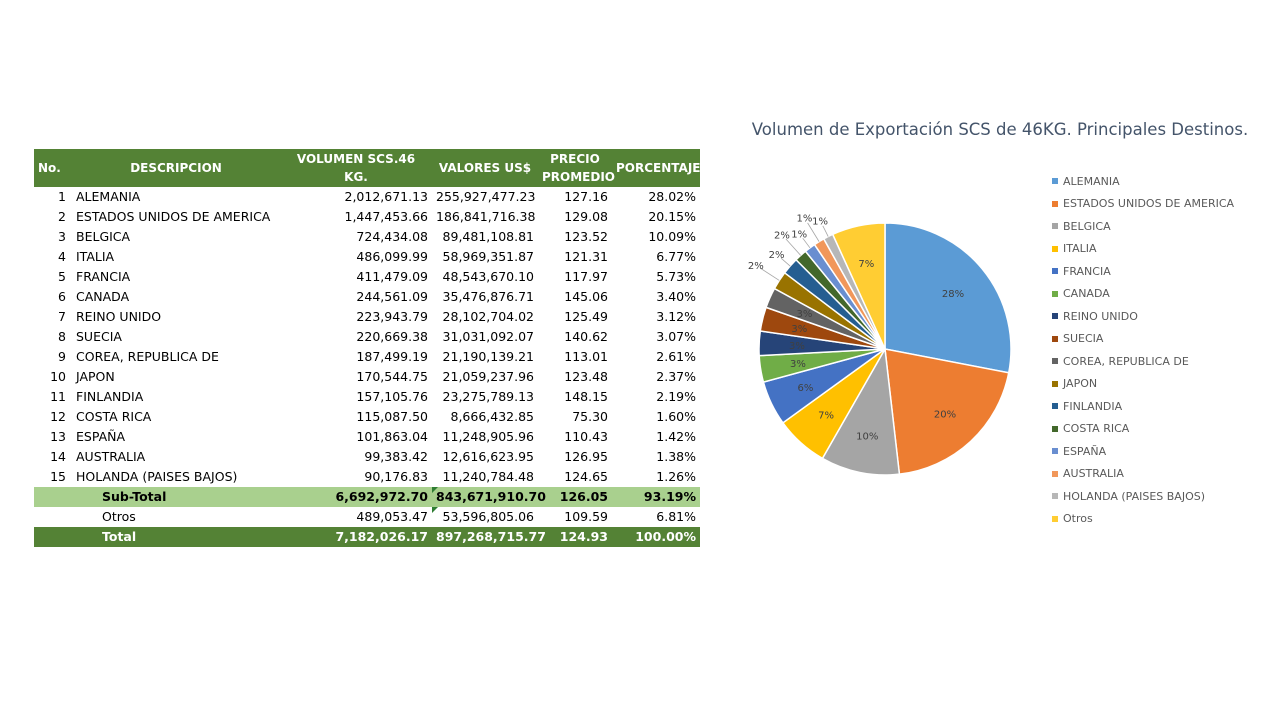 The image size is (1280, 720). What do you see at coordinates (108, 196) in the screenshot?
I see `cell-desc: ALEMANIA` at bounding box center [108, 196].